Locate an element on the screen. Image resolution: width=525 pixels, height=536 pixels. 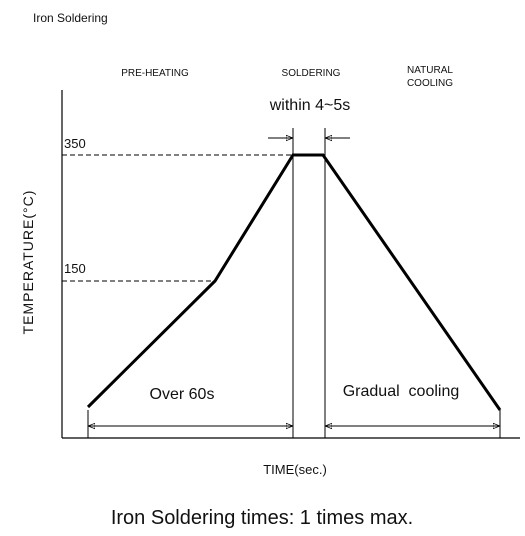
phase-label: SOLDERING is located at coordinates (311, 73).